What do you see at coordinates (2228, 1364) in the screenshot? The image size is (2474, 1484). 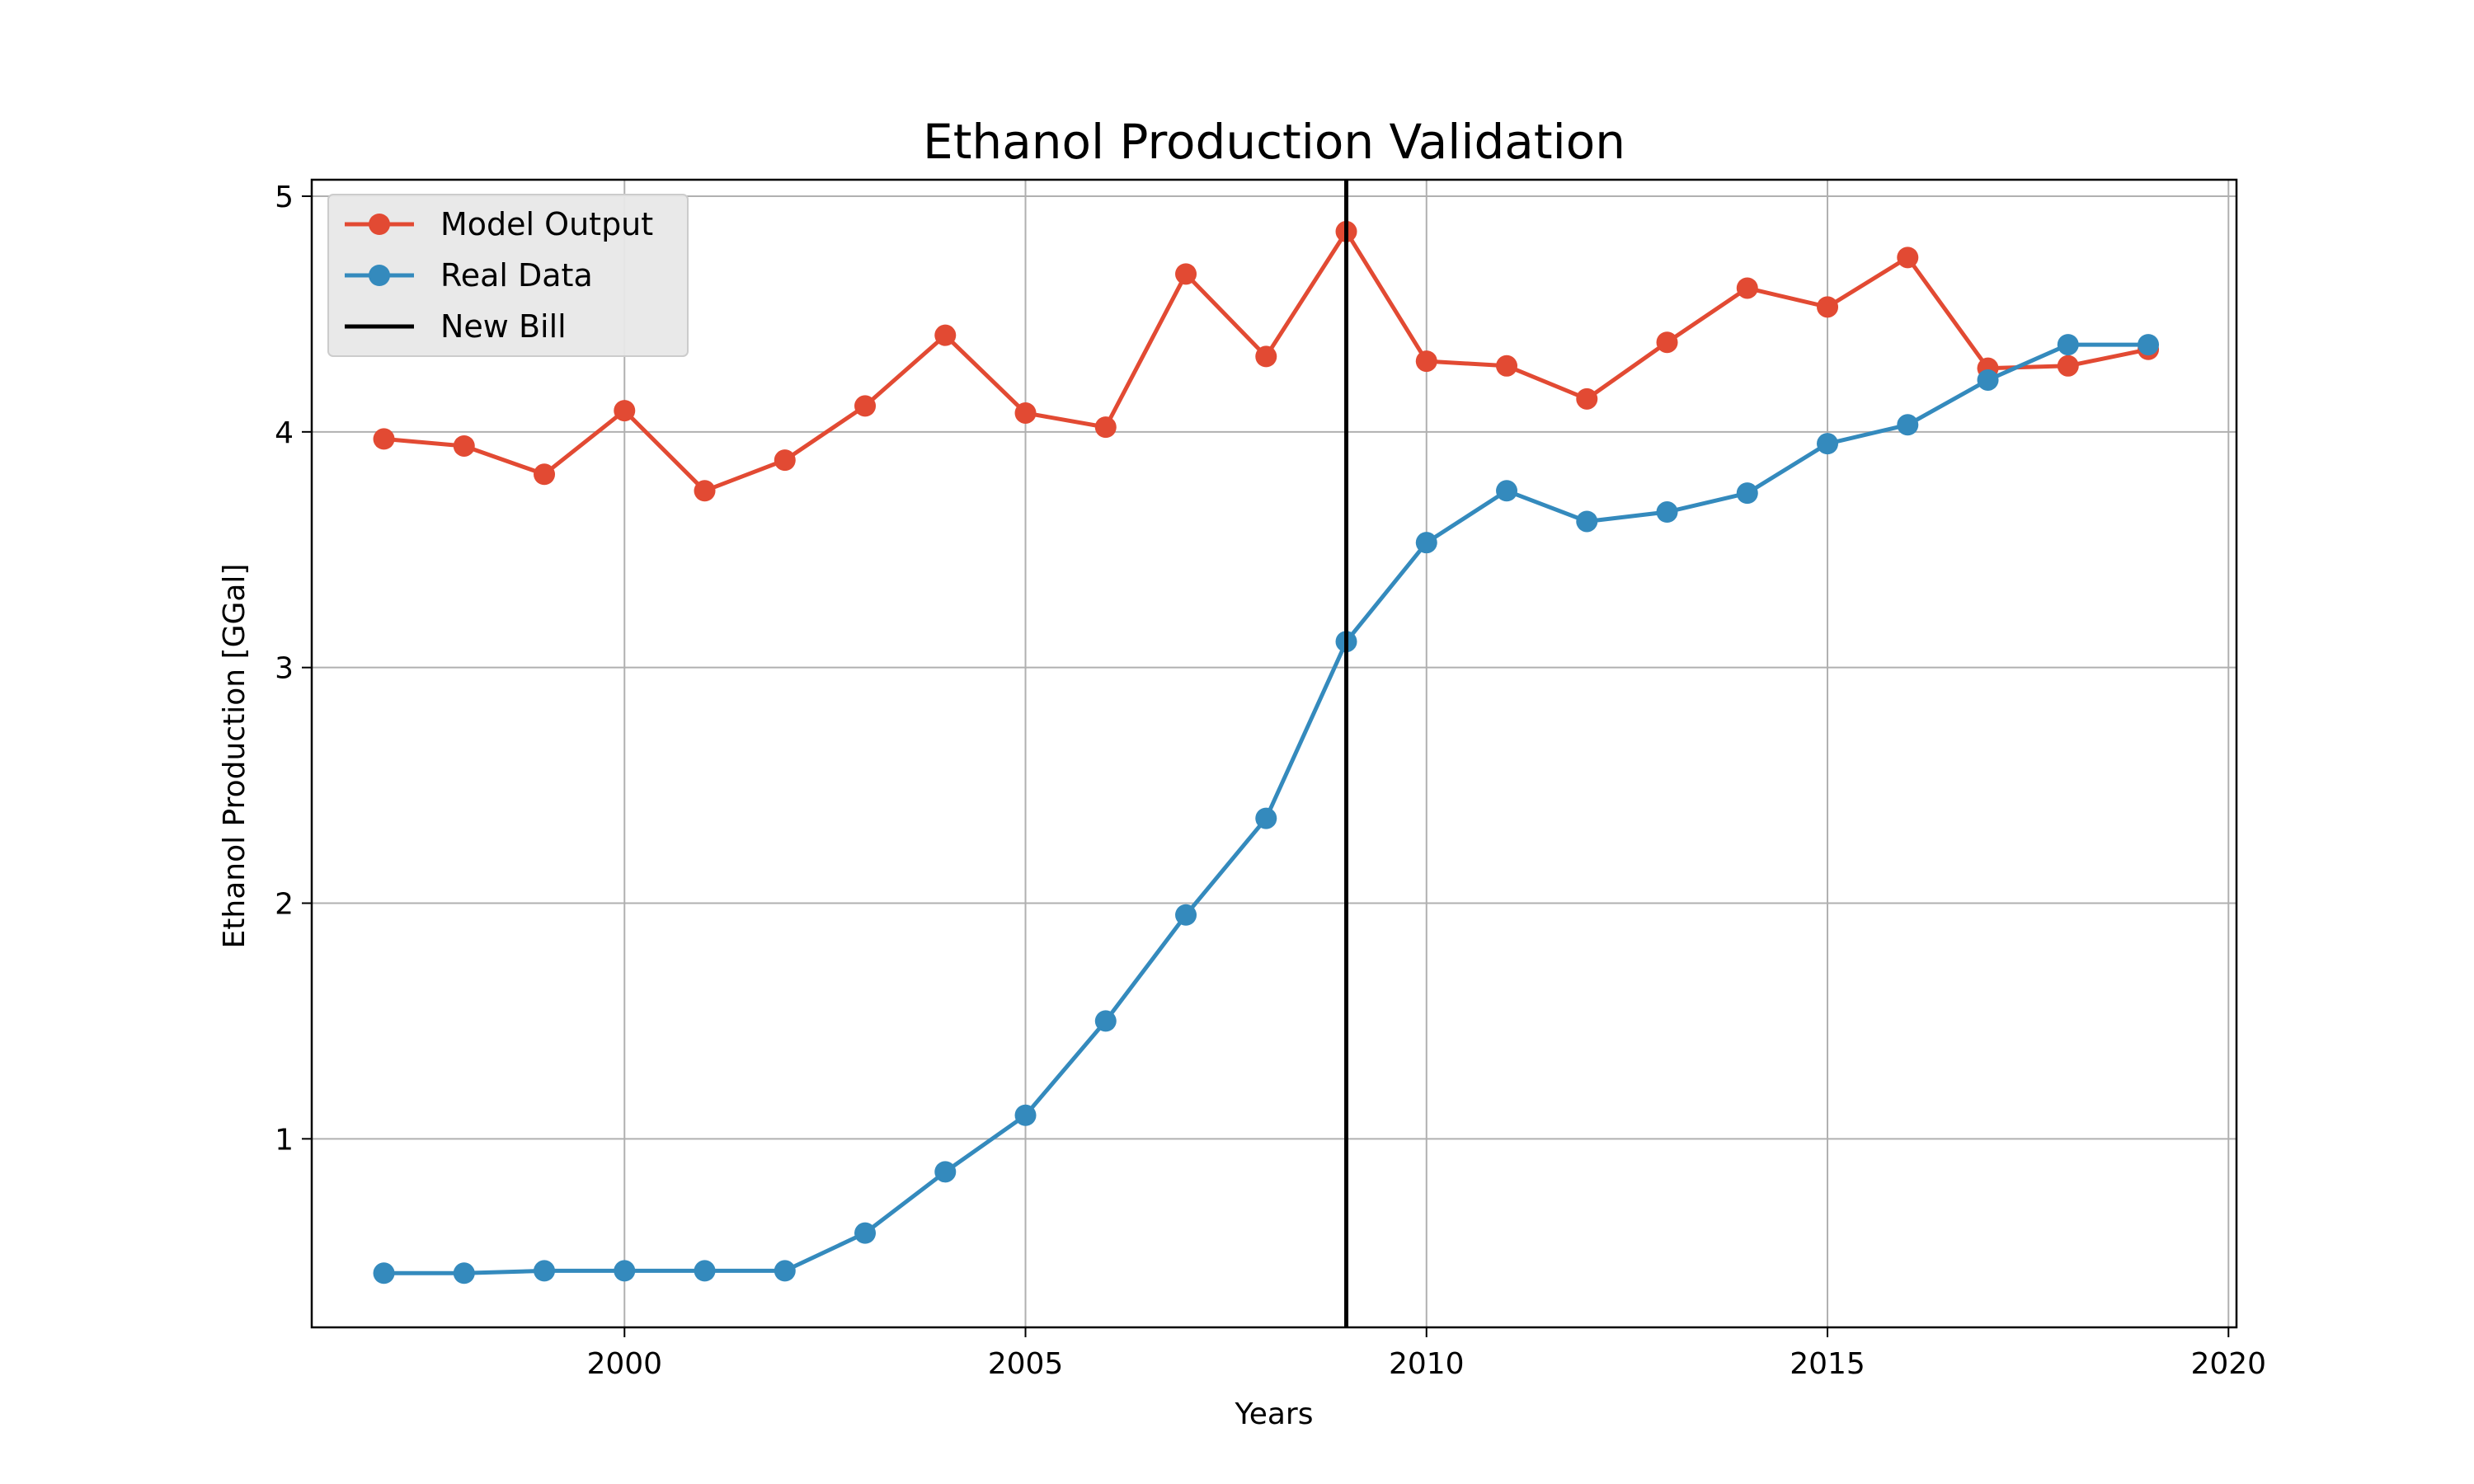 I see `x-tick-label: 2020` at bounding box center [2228, 1364].